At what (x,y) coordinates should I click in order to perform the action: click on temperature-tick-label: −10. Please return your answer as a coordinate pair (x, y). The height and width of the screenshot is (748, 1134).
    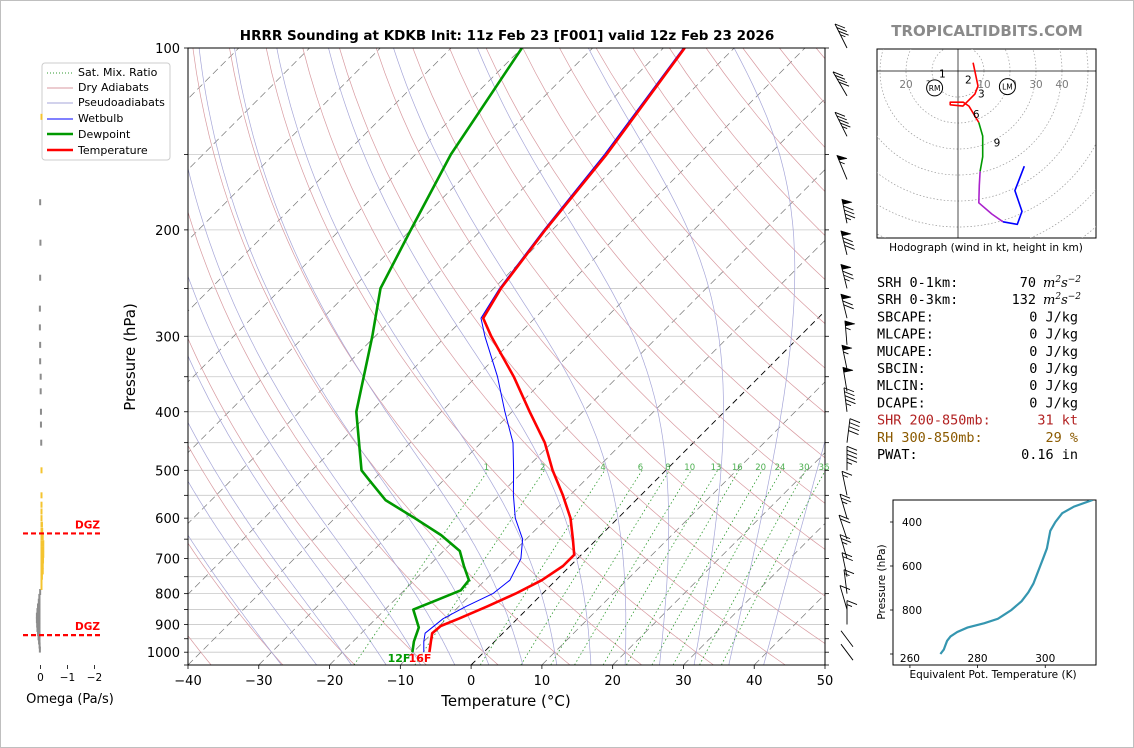
    Looking at the image, I should click on (400, 681).